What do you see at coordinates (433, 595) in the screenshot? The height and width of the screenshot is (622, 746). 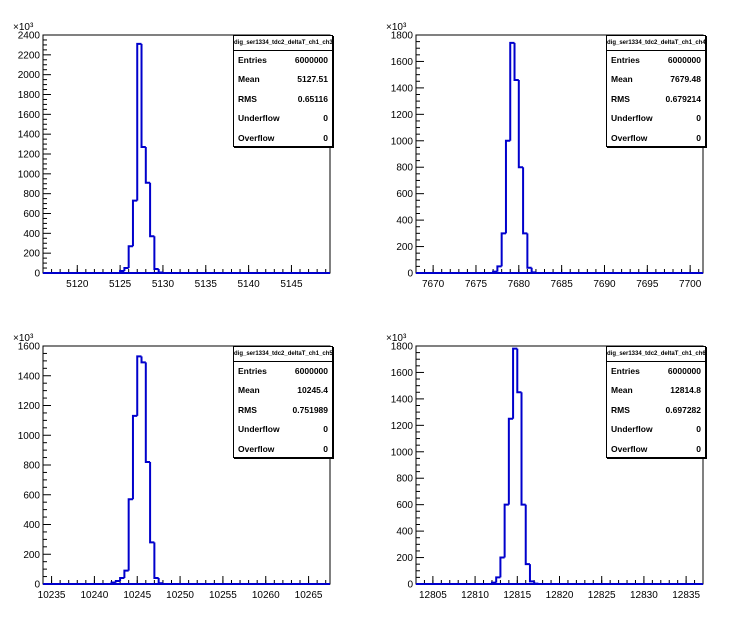 I see `x-tick-label: 12805` at bounding box center [433, 595].